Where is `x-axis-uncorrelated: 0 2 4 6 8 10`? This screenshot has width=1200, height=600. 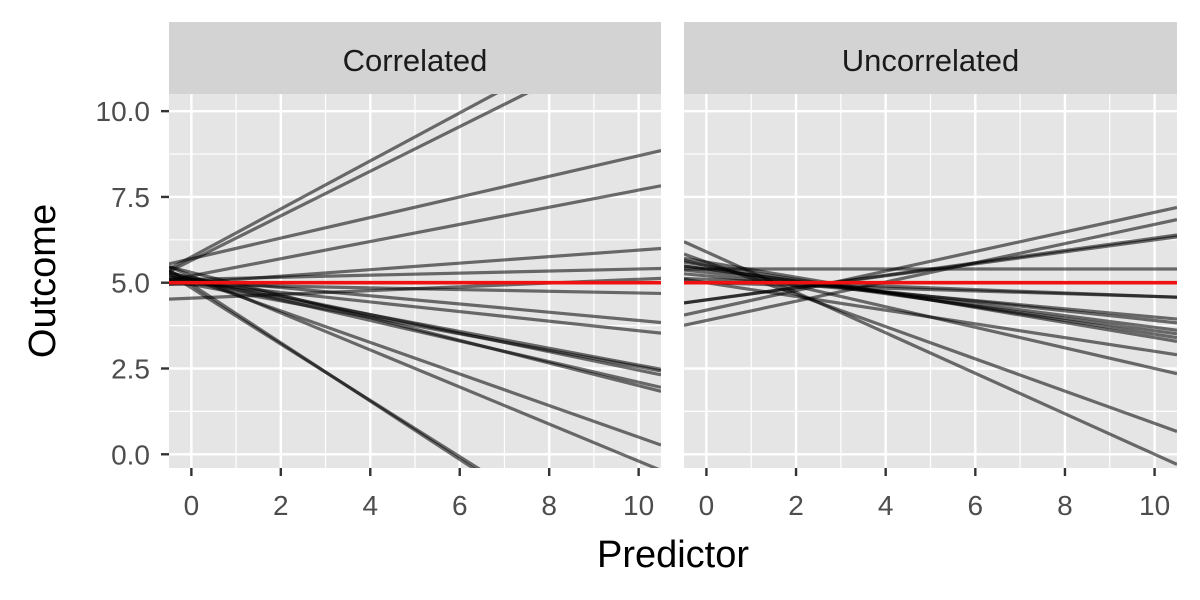 x-axis-uncorrelated: 0 2 4 6 8 10 is located at coordinates (934, 494).